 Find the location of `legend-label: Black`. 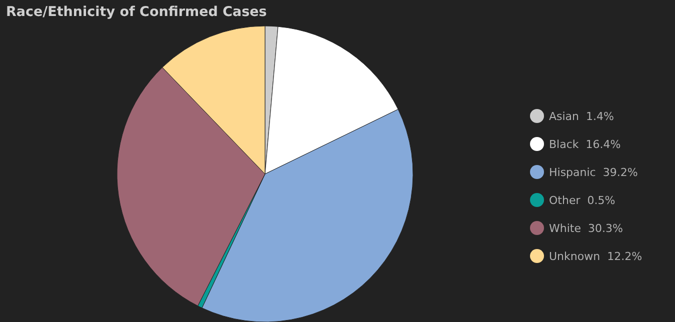

legend-label: Black is located at coordinates (564, 144).